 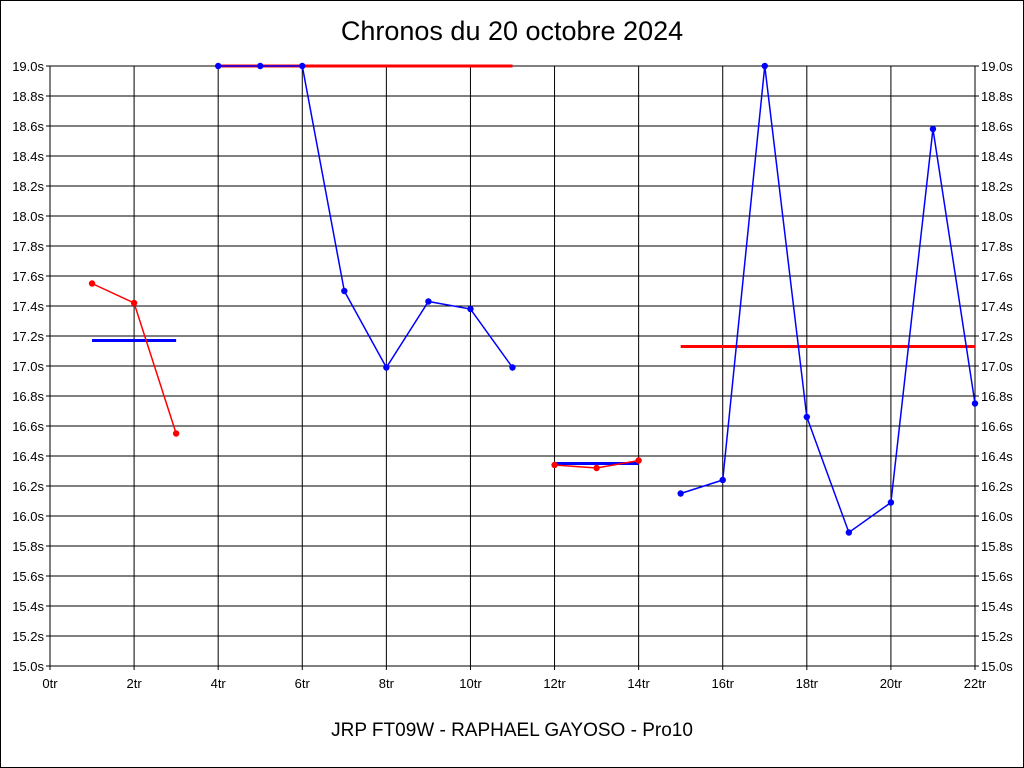 What do you see at coordinates (997, 66) in the screenshot?
I see `y-tick-label-right: 19.0s` at bounding box center [997, 66].